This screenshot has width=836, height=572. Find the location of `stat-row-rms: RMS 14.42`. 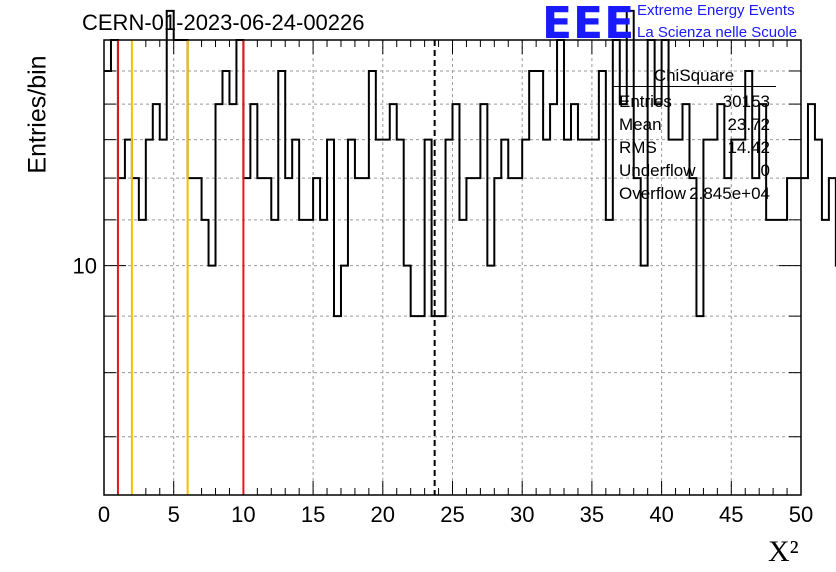

stat-row-rms: RMS 14.42 is located at coordinates (694, 147).